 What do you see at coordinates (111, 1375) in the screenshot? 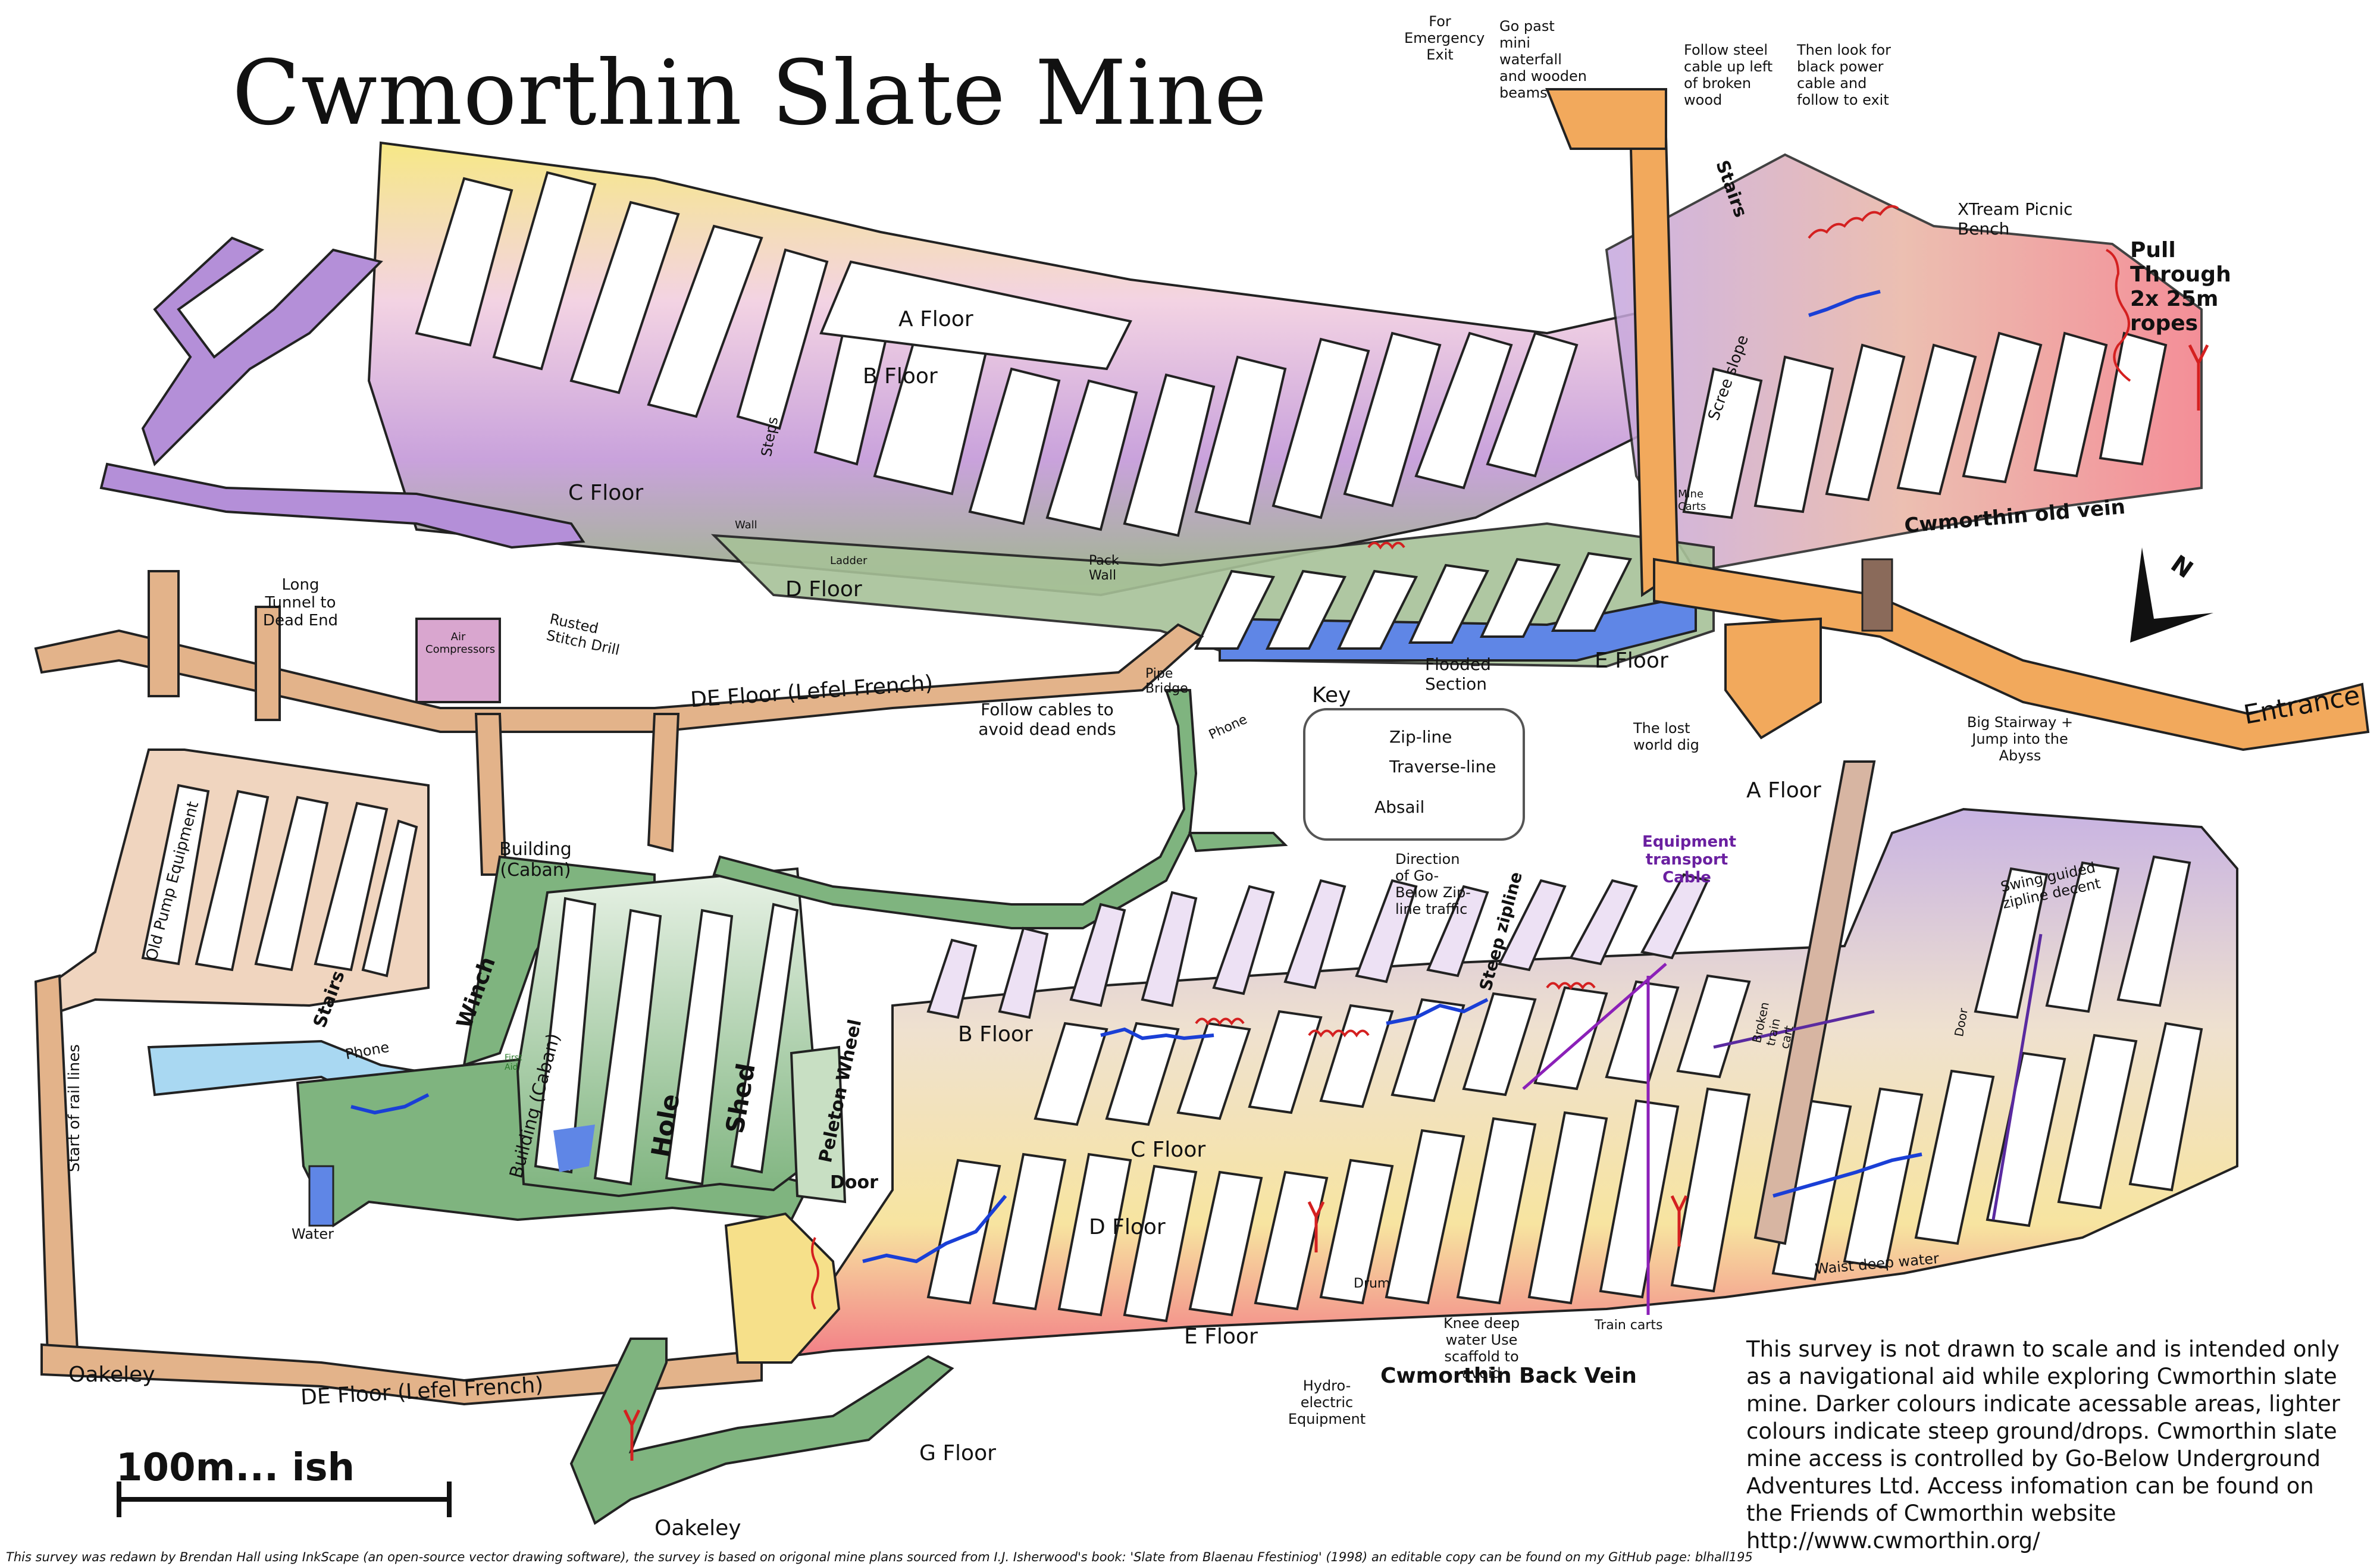
I see `label-oakeley-left: Oakeley` at bounding box center [111, 1375].